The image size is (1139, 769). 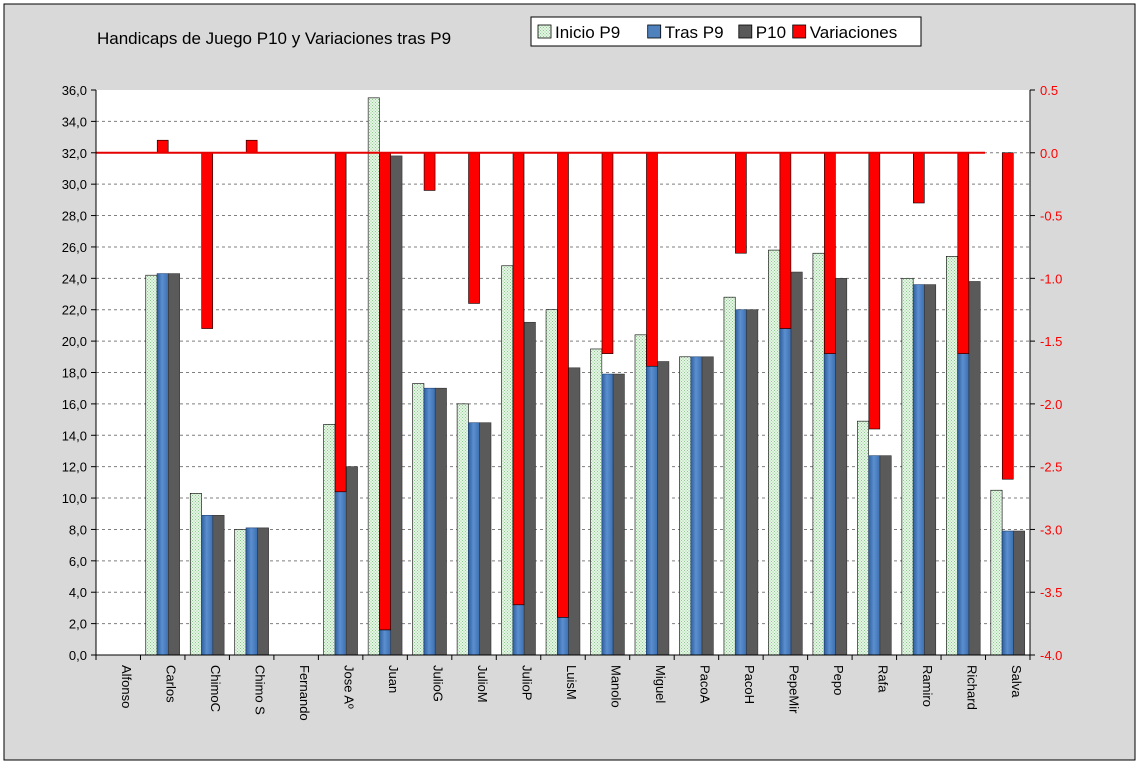 What do you see at coordinates (799, 31) in the screenshot?
I see `legend-swatch-variaciones` at bounding box center [799, 31].